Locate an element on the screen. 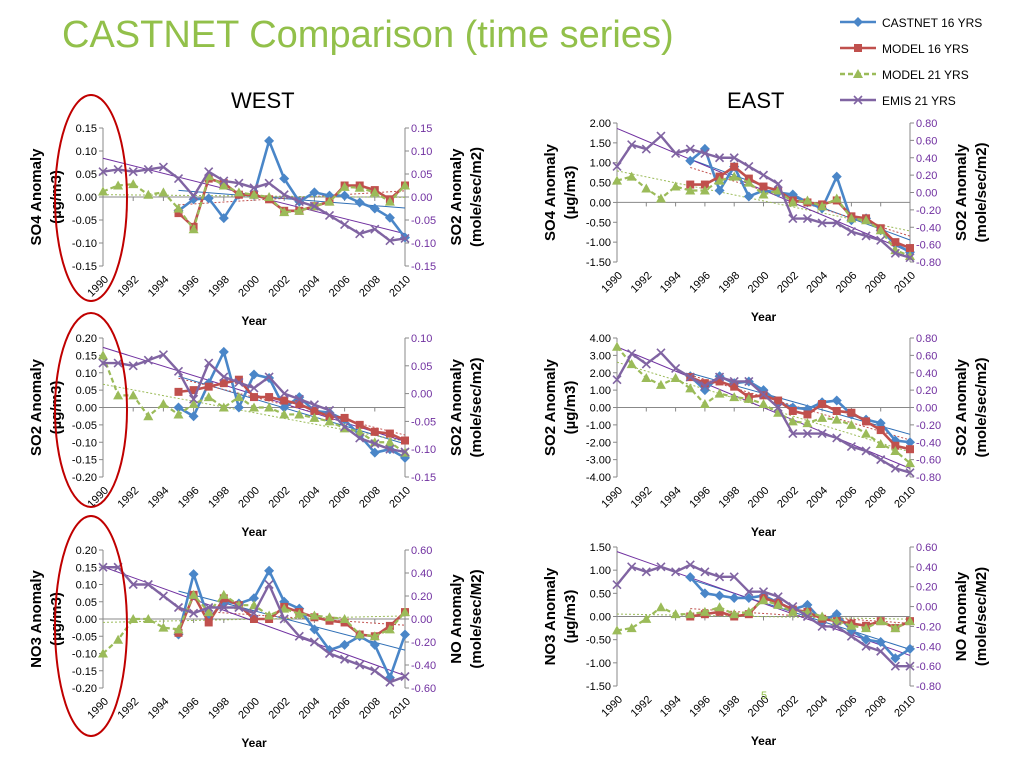 This screenshot has height=768, width=1024. y2-tick-label: -0.60 is located at coordinates (928, 667).